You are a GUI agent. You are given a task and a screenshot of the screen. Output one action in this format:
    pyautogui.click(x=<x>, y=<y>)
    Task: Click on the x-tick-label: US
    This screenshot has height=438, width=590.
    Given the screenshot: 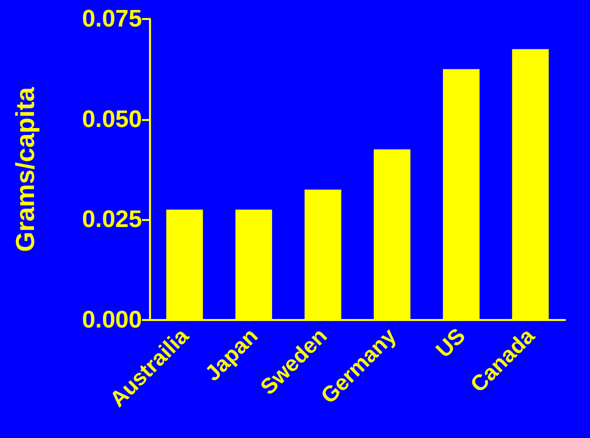 What is the action you would take?
    pyautogui.click(x=450, y=342)
    